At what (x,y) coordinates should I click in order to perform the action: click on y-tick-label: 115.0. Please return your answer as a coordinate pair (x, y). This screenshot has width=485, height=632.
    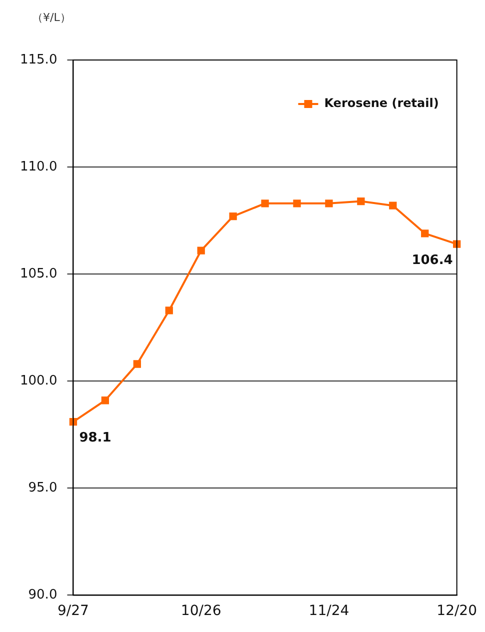
    Looking at the image, I should click on (39, 60).